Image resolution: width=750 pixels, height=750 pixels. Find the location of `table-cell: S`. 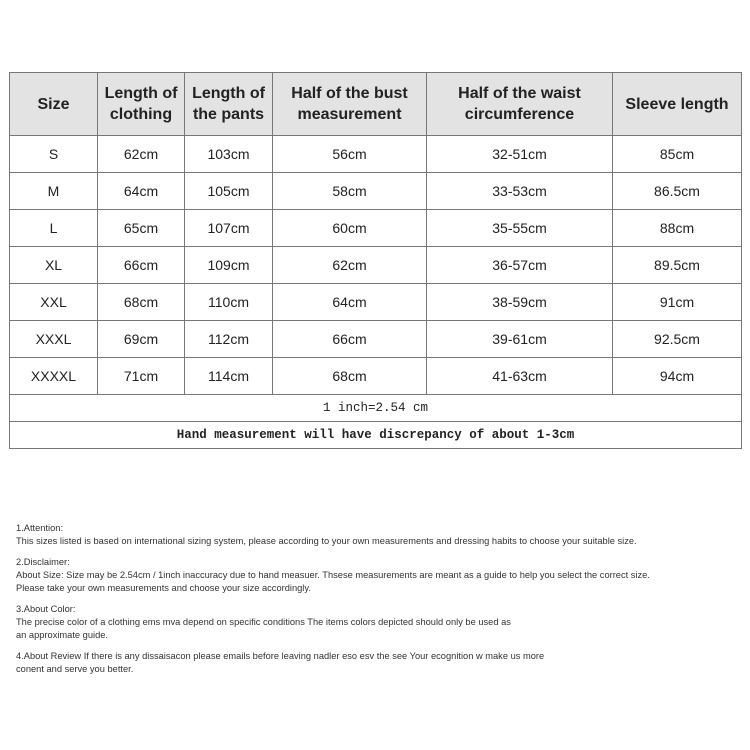

table-cell: S is located at coordinates (53, 154).